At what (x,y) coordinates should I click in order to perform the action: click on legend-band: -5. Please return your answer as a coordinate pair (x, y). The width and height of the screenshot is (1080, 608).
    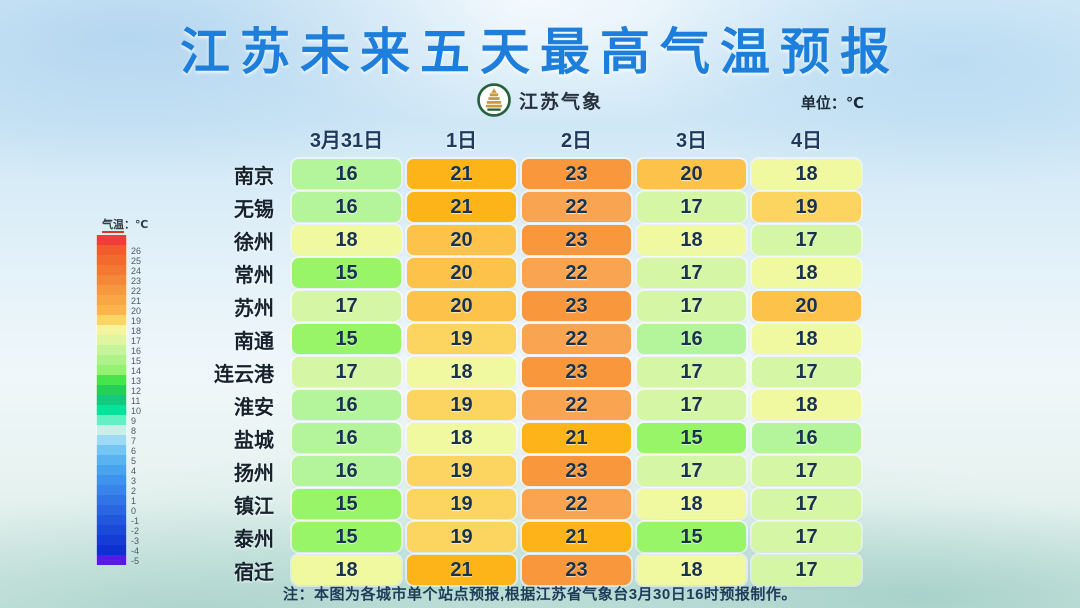
    Looking at the image, I should click on (135, 560).